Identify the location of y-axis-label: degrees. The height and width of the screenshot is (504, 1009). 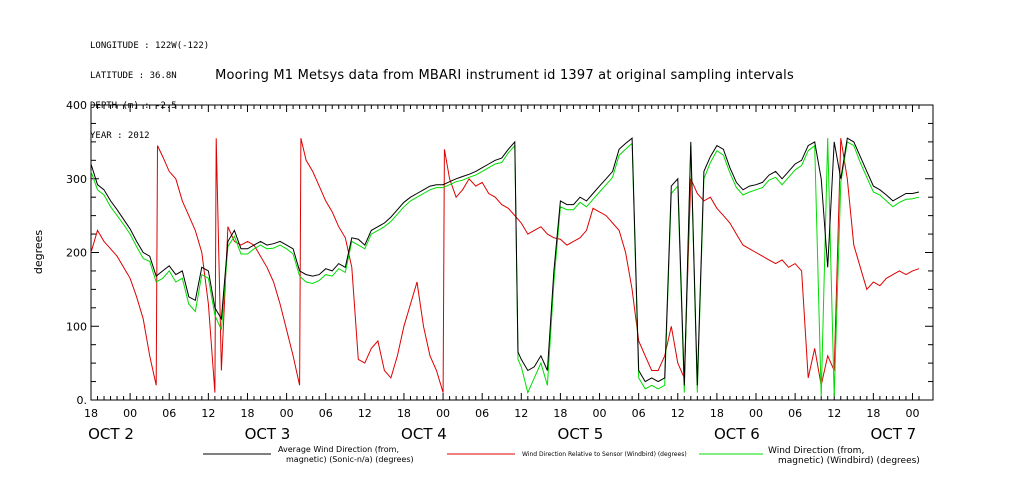
(38, 252).